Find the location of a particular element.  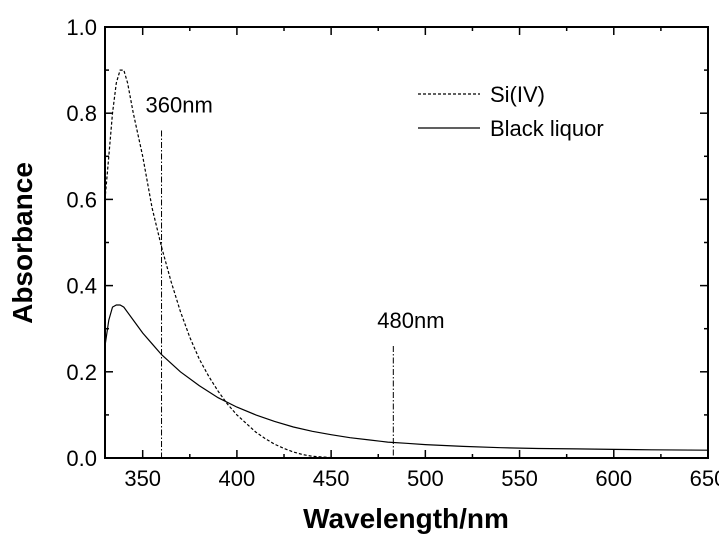

legend-label-black-liquor: Black liquor is located at coordinates (547, 128).